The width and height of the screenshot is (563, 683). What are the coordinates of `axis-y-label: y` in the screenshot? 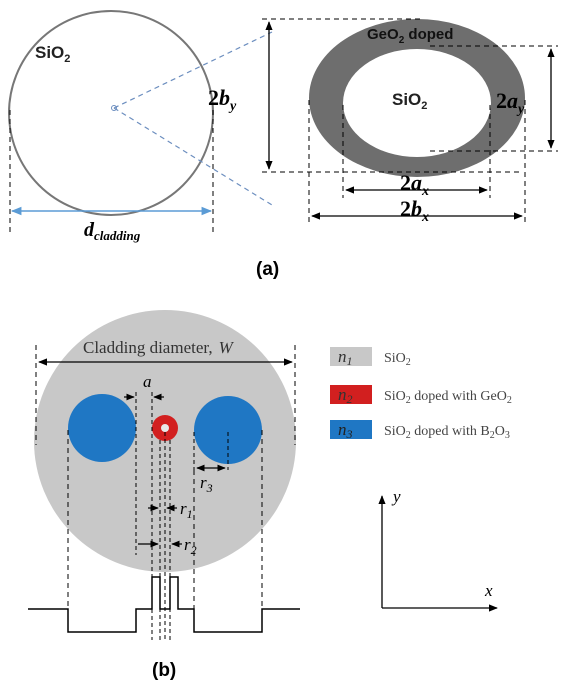 It's located at (396, 496).